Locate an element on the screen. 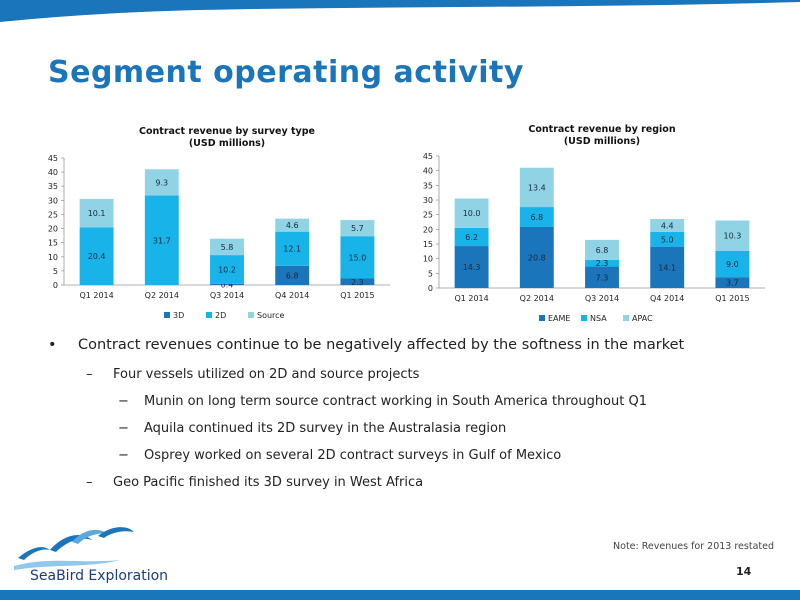  data-label: 12.1 is located at coordinates (292, 249).